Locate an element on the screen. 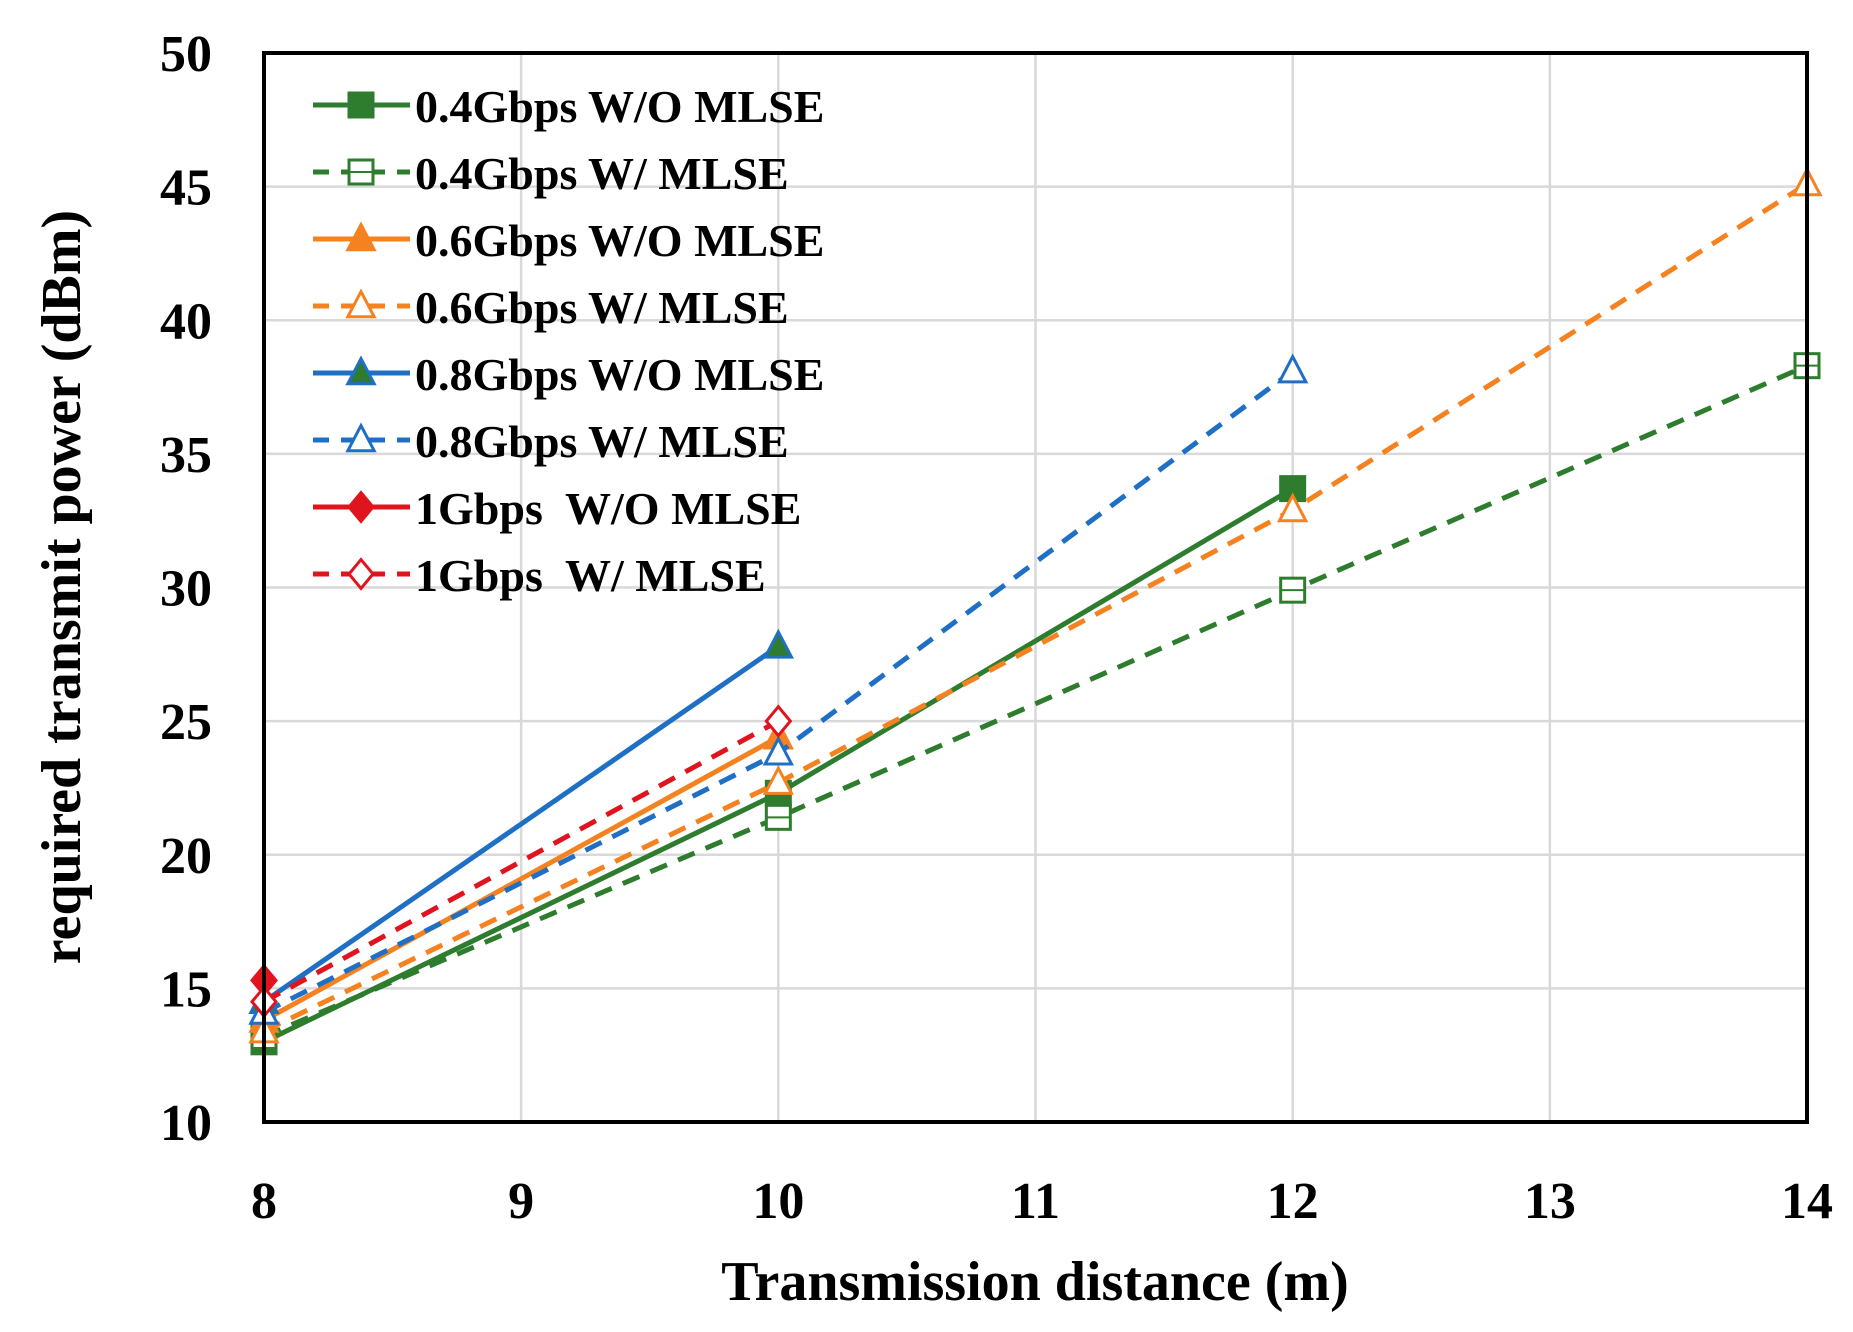  y-tick-label: 25 is located at coordinates (186, 722).